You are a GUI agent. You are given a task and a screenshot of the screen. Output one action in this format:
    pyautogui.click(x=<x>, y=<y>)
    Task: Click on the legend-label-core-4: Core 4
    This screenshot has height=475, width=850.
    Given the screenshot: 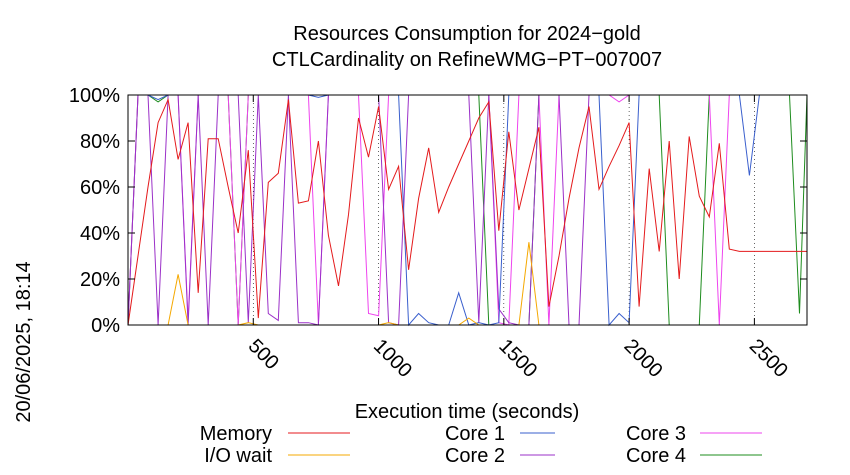 What is the action you would take?
    pyautogui.click(x=656, y=456)
    